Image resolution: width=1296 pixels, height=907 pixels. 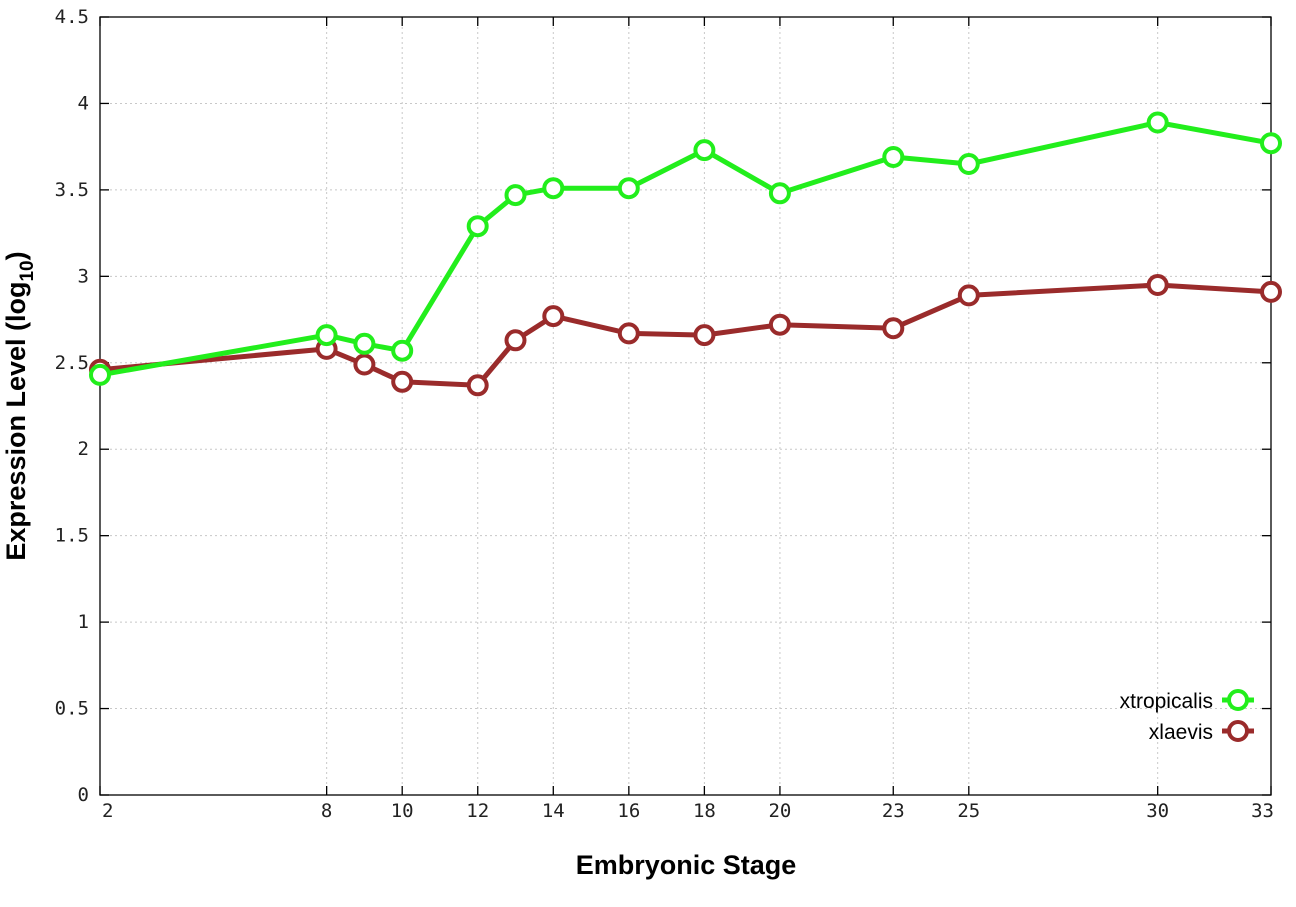 I want to click on legend-label: xtropicalis, so click(x=1166, y=701).